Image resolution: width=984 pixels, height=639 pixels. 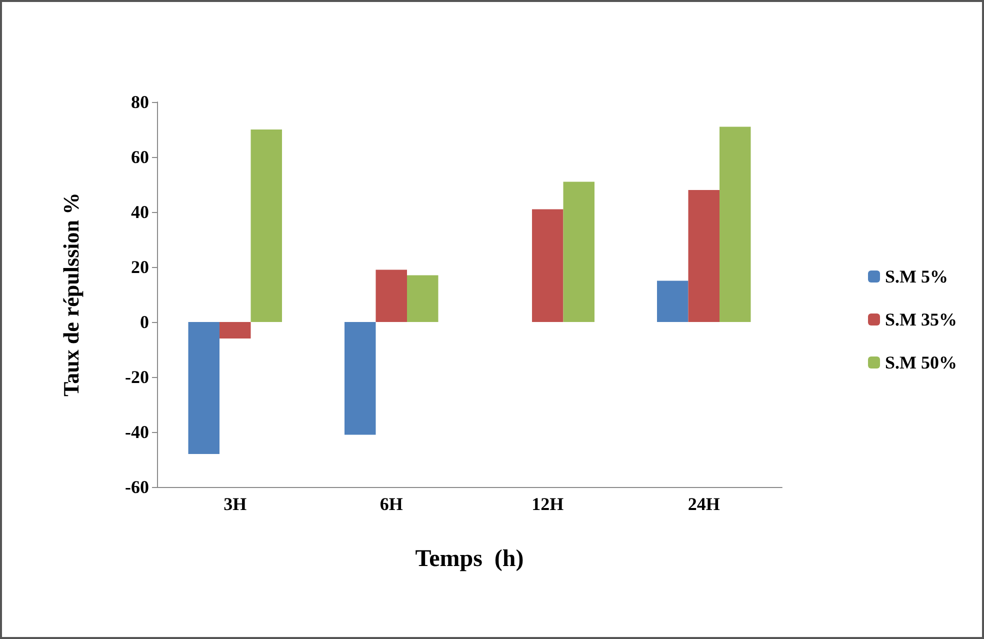 What do you see at coordinates (71, 294) in the screenshot?
I see `y-axis-title: Taux de répulssion %` at bounding box center [71, 294].